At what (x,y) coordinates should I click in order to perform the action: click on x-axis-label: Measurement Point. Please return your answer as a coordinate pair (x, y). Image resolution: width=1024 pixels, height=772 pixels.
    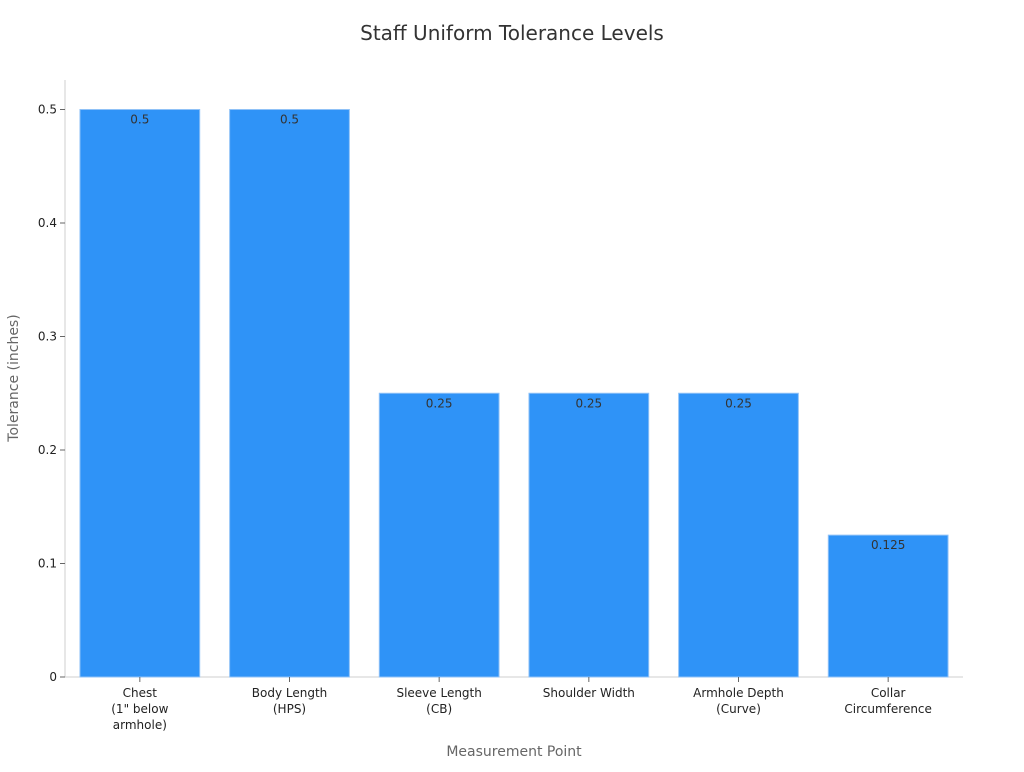
    Looking at the image, I should click on (514, 752).